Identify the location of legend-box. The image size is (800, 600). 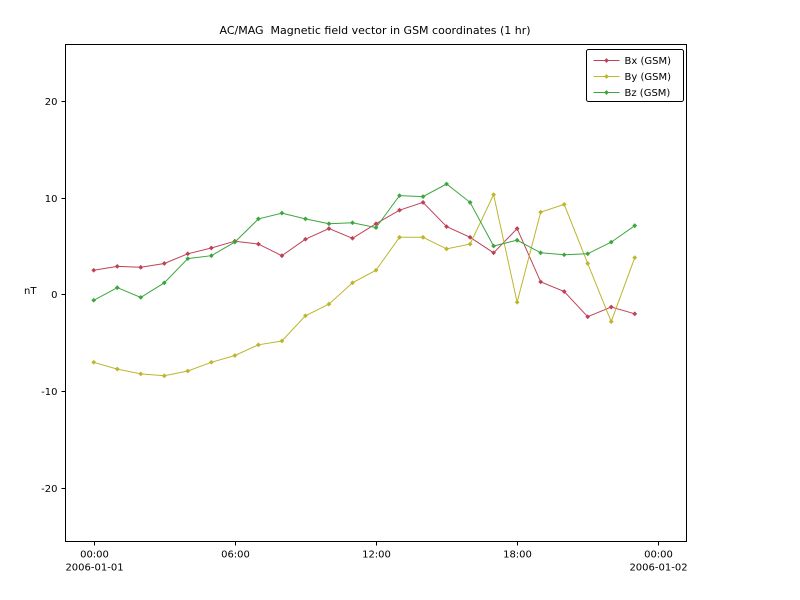
(635, 75).